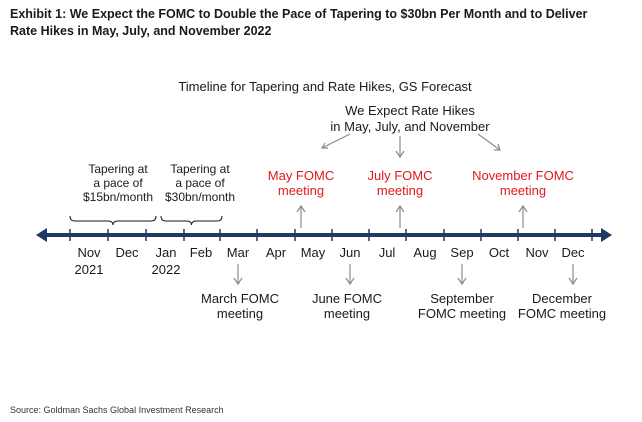  I want to click on month-label-2: Jan, so click(166, 252).